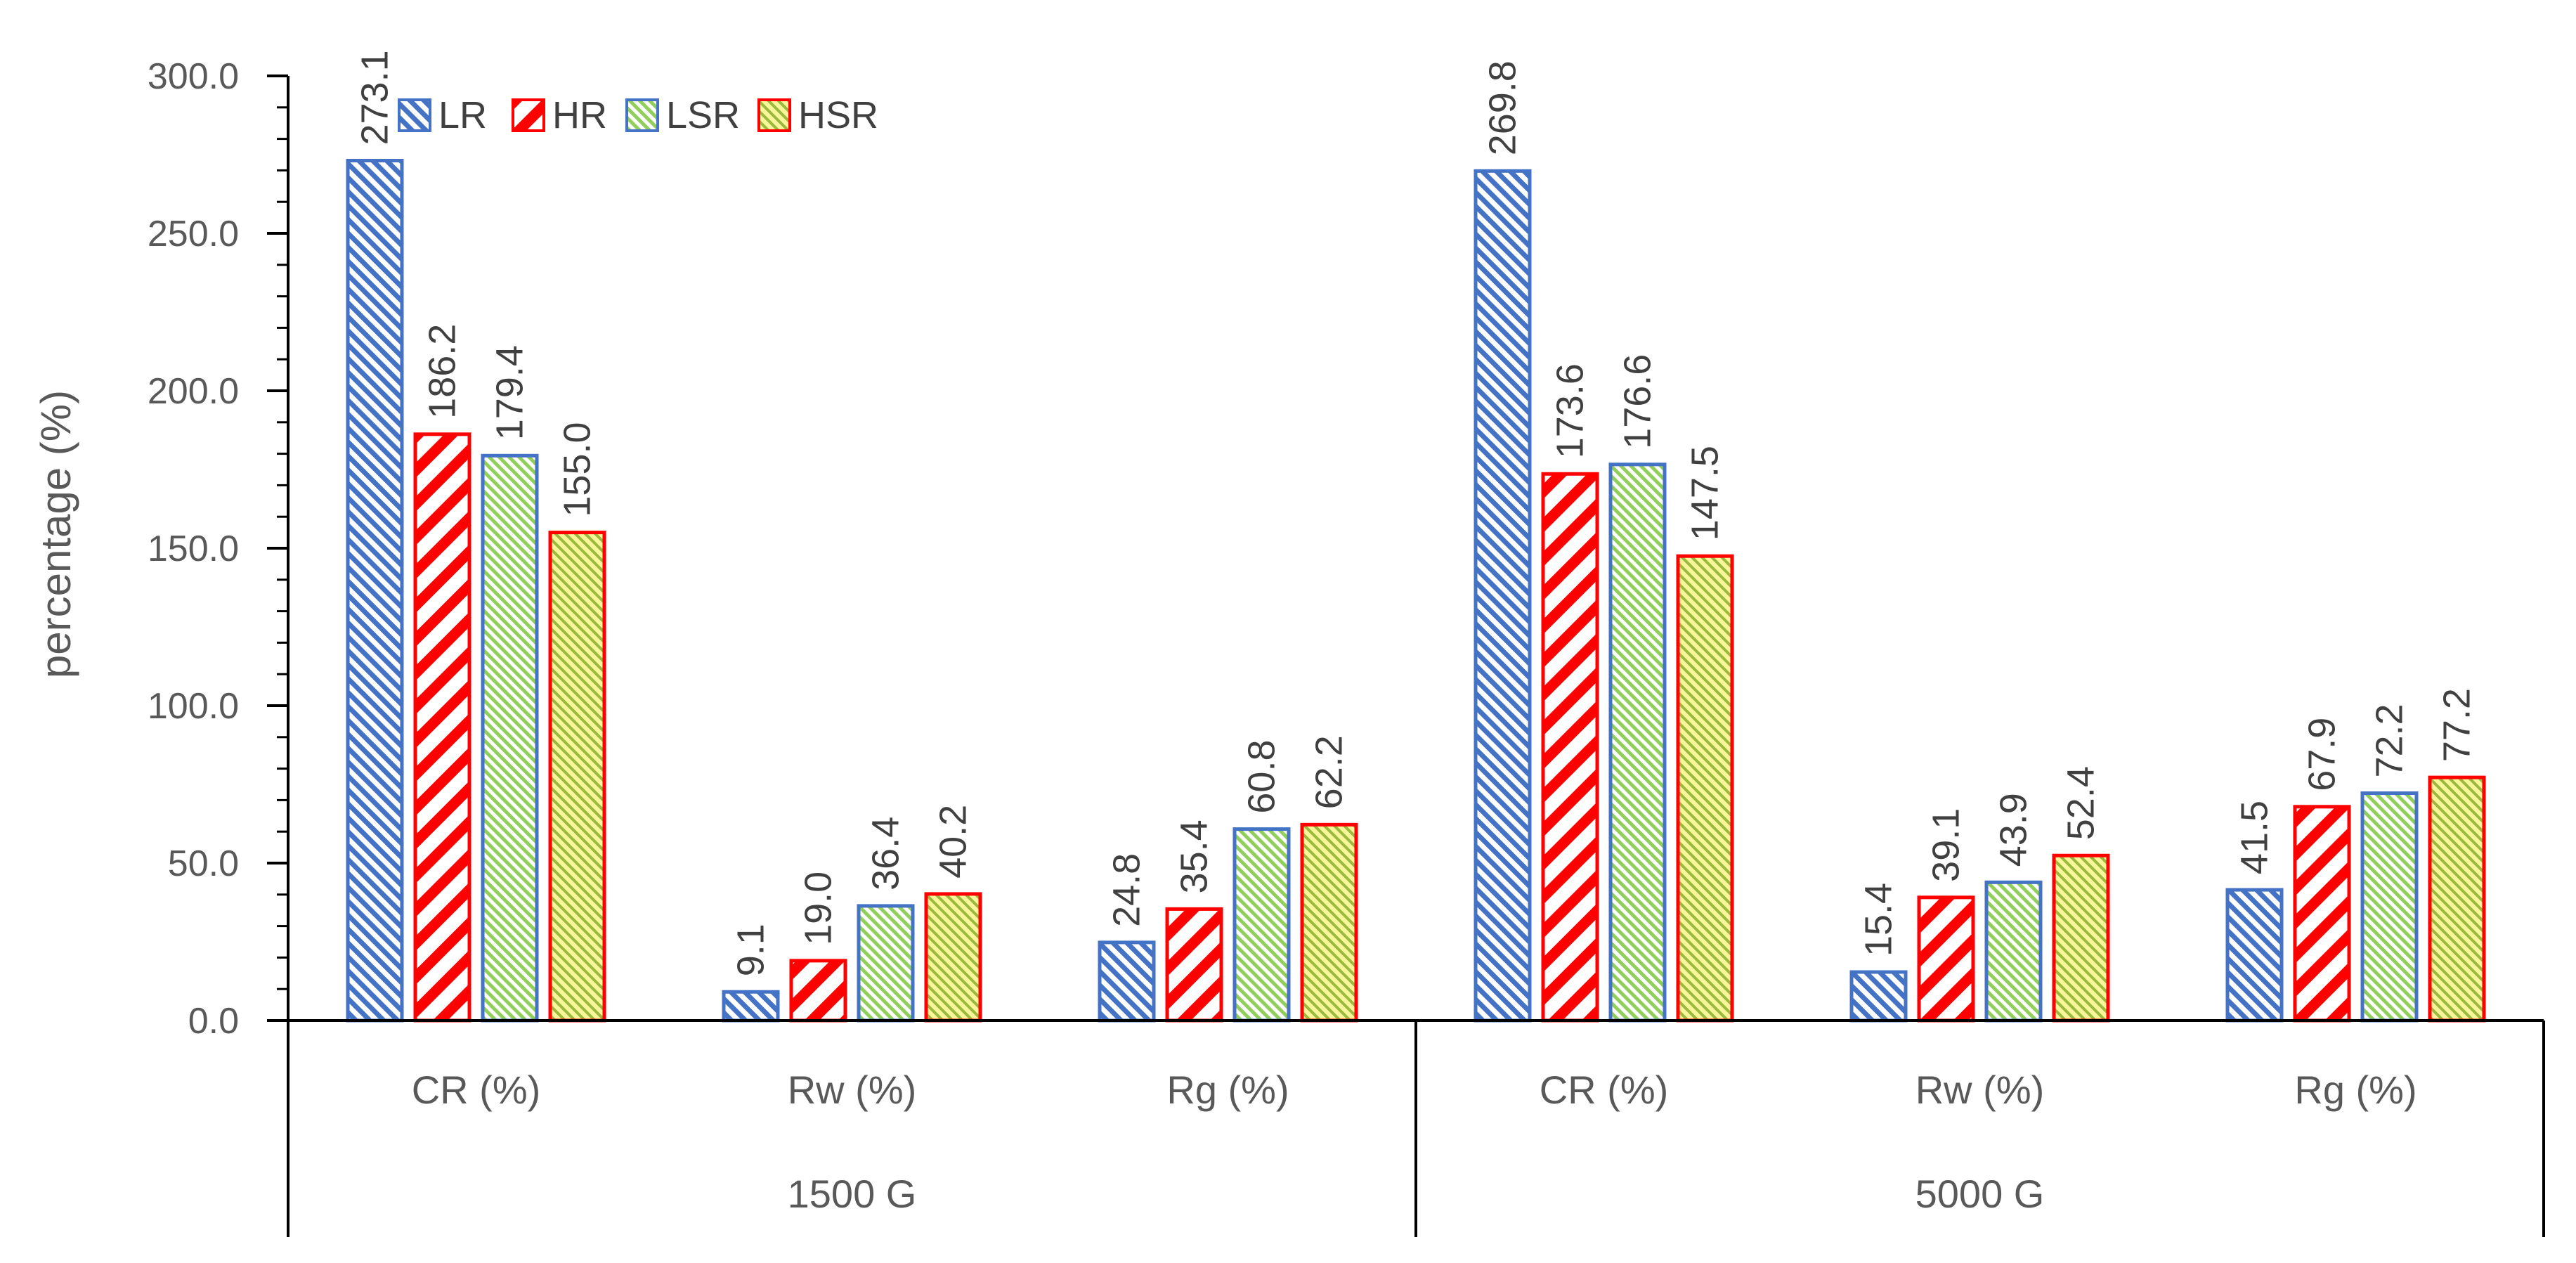 The height and width of the screenshot is (1263, 2576). What do you see at coordinates (838, 115) in the screenshot?
I see `legend-label-hsr: HSR` at bounding box center [838, 115].